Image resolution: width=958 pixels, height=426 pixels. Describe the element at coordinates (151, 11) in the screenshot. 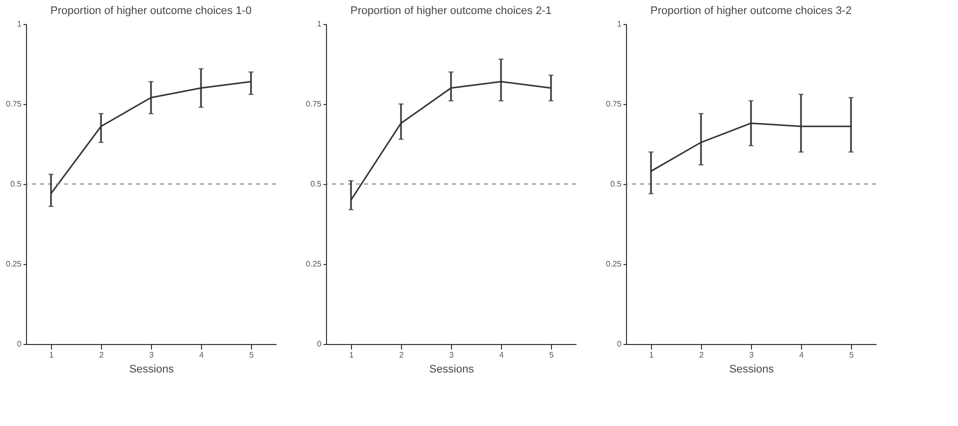

I see `chart-title: Proportion of higher outcome choices 1-0` at that location.